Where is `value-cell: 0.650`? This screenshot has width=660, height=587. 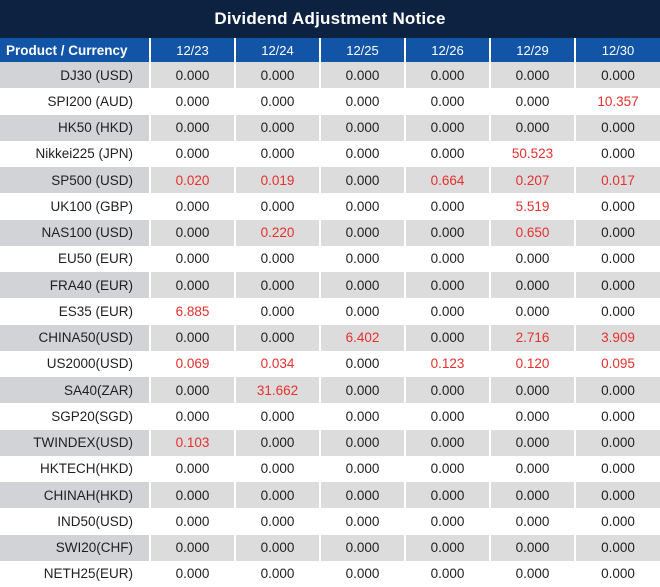 value-cell: 0.650 is located at coordinates (531, 232).